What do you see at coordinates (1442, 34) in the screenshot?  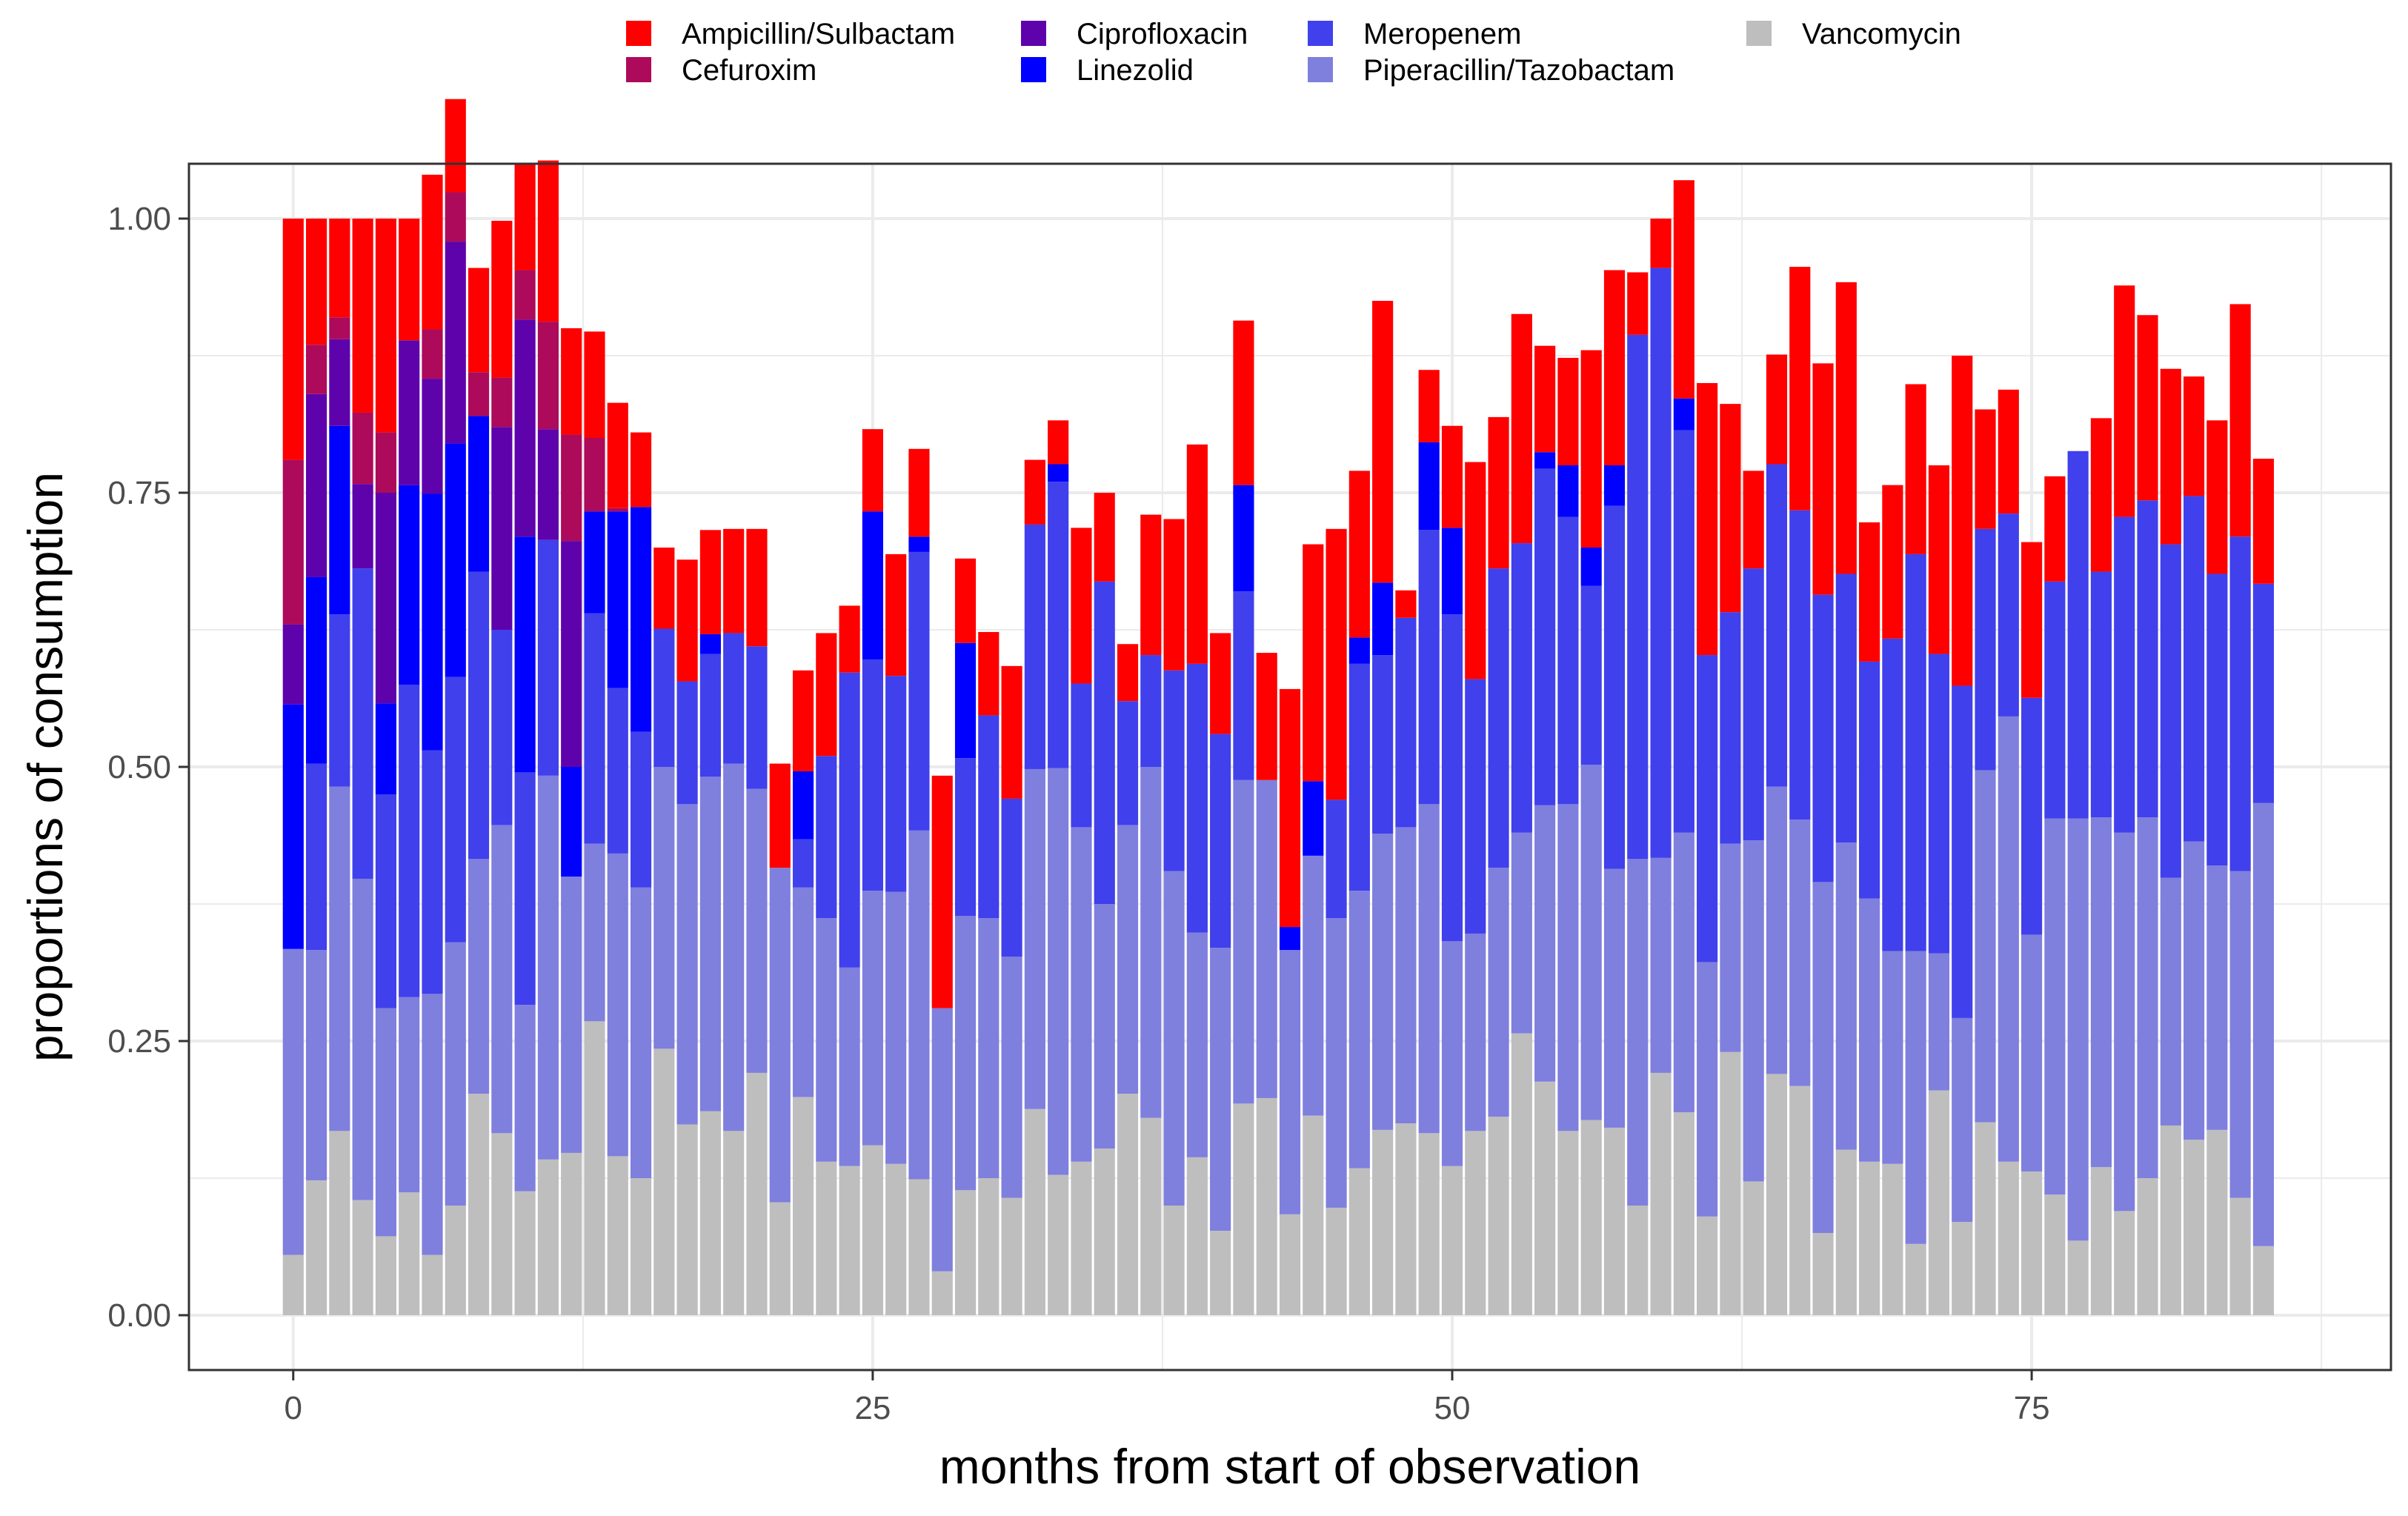 I see `legend-label: Meropenem` at bounding box center [1442, 34].